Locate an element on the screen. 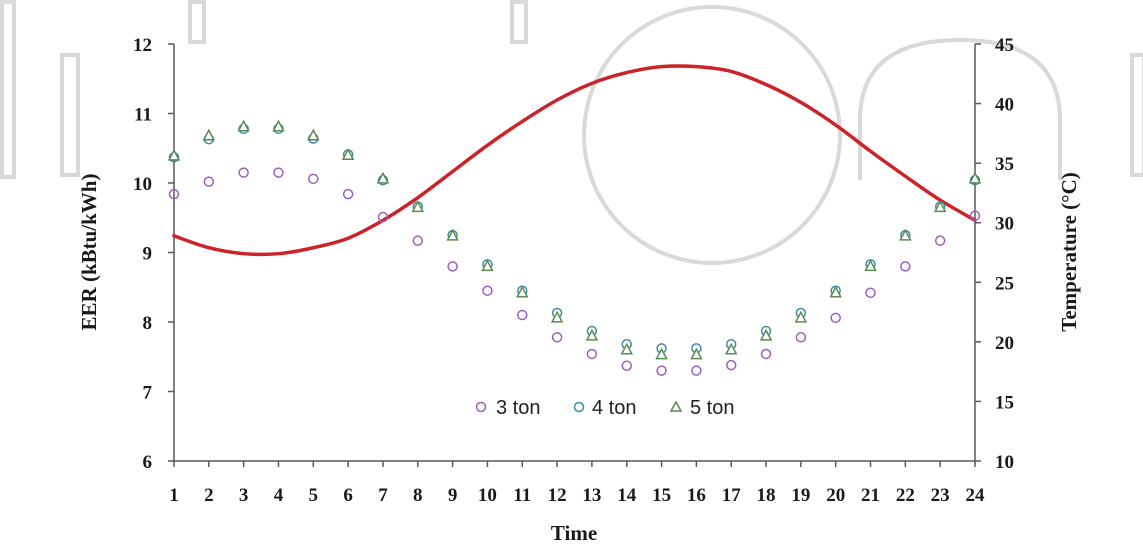 The image size is (1143, 545). right-tick-label: 30 is located at coordinates (1004, 224).